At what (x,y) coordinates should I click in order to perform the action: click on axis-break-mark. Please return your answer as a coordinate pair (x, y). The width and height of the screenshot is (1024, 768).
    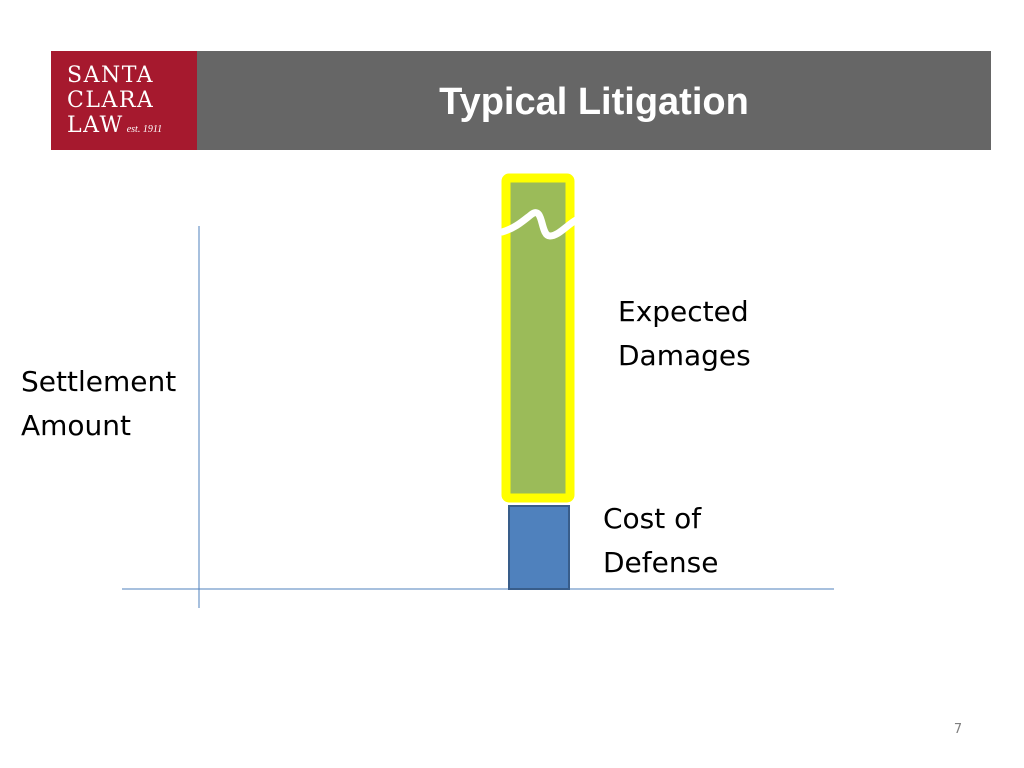
    Looking at the image, I should click on (539, 224).